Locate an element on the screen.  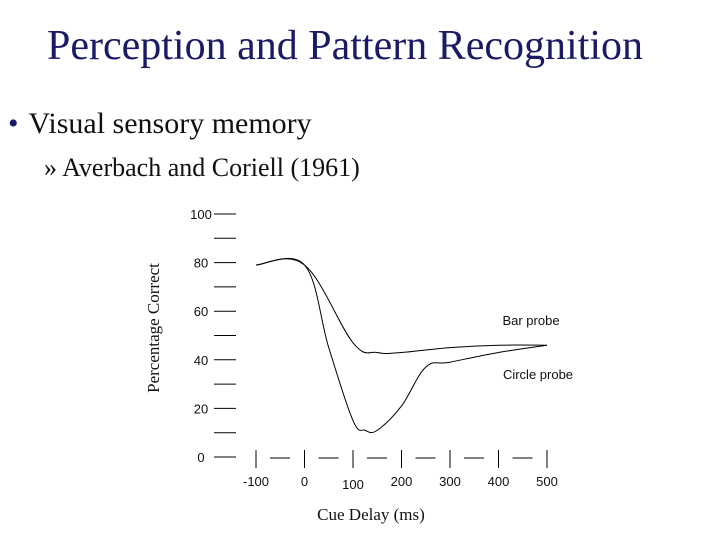
sub-bullet-text: Averbach and Coriell (1961) is located at coordinates (211, 167).